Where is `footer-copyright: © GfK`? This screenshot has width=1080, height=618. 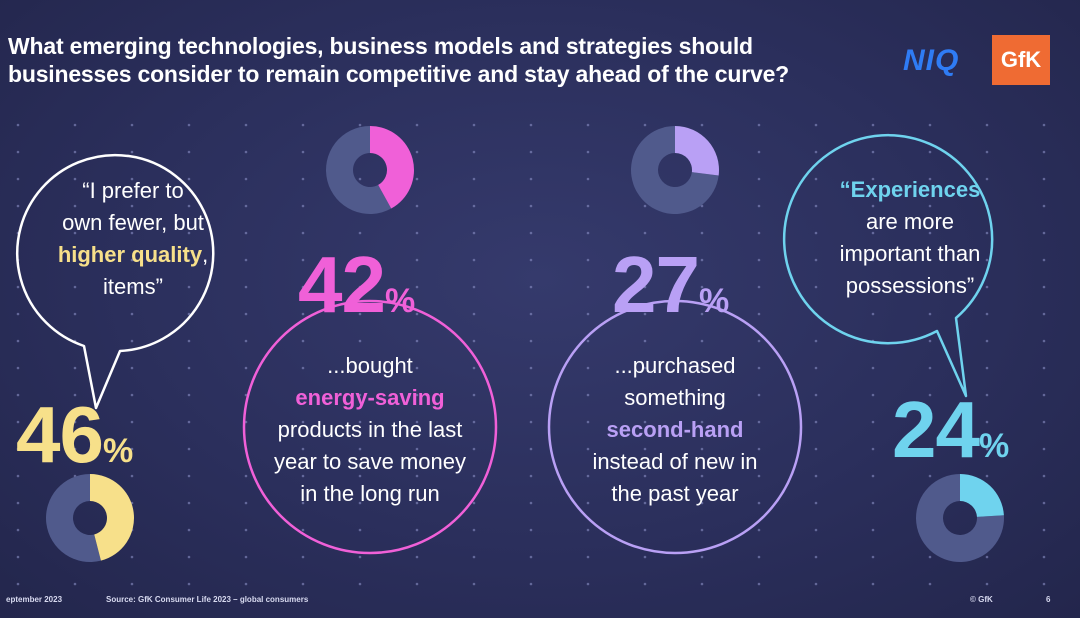
footer-copyright: © GfK is located at coordinates (981, 599).